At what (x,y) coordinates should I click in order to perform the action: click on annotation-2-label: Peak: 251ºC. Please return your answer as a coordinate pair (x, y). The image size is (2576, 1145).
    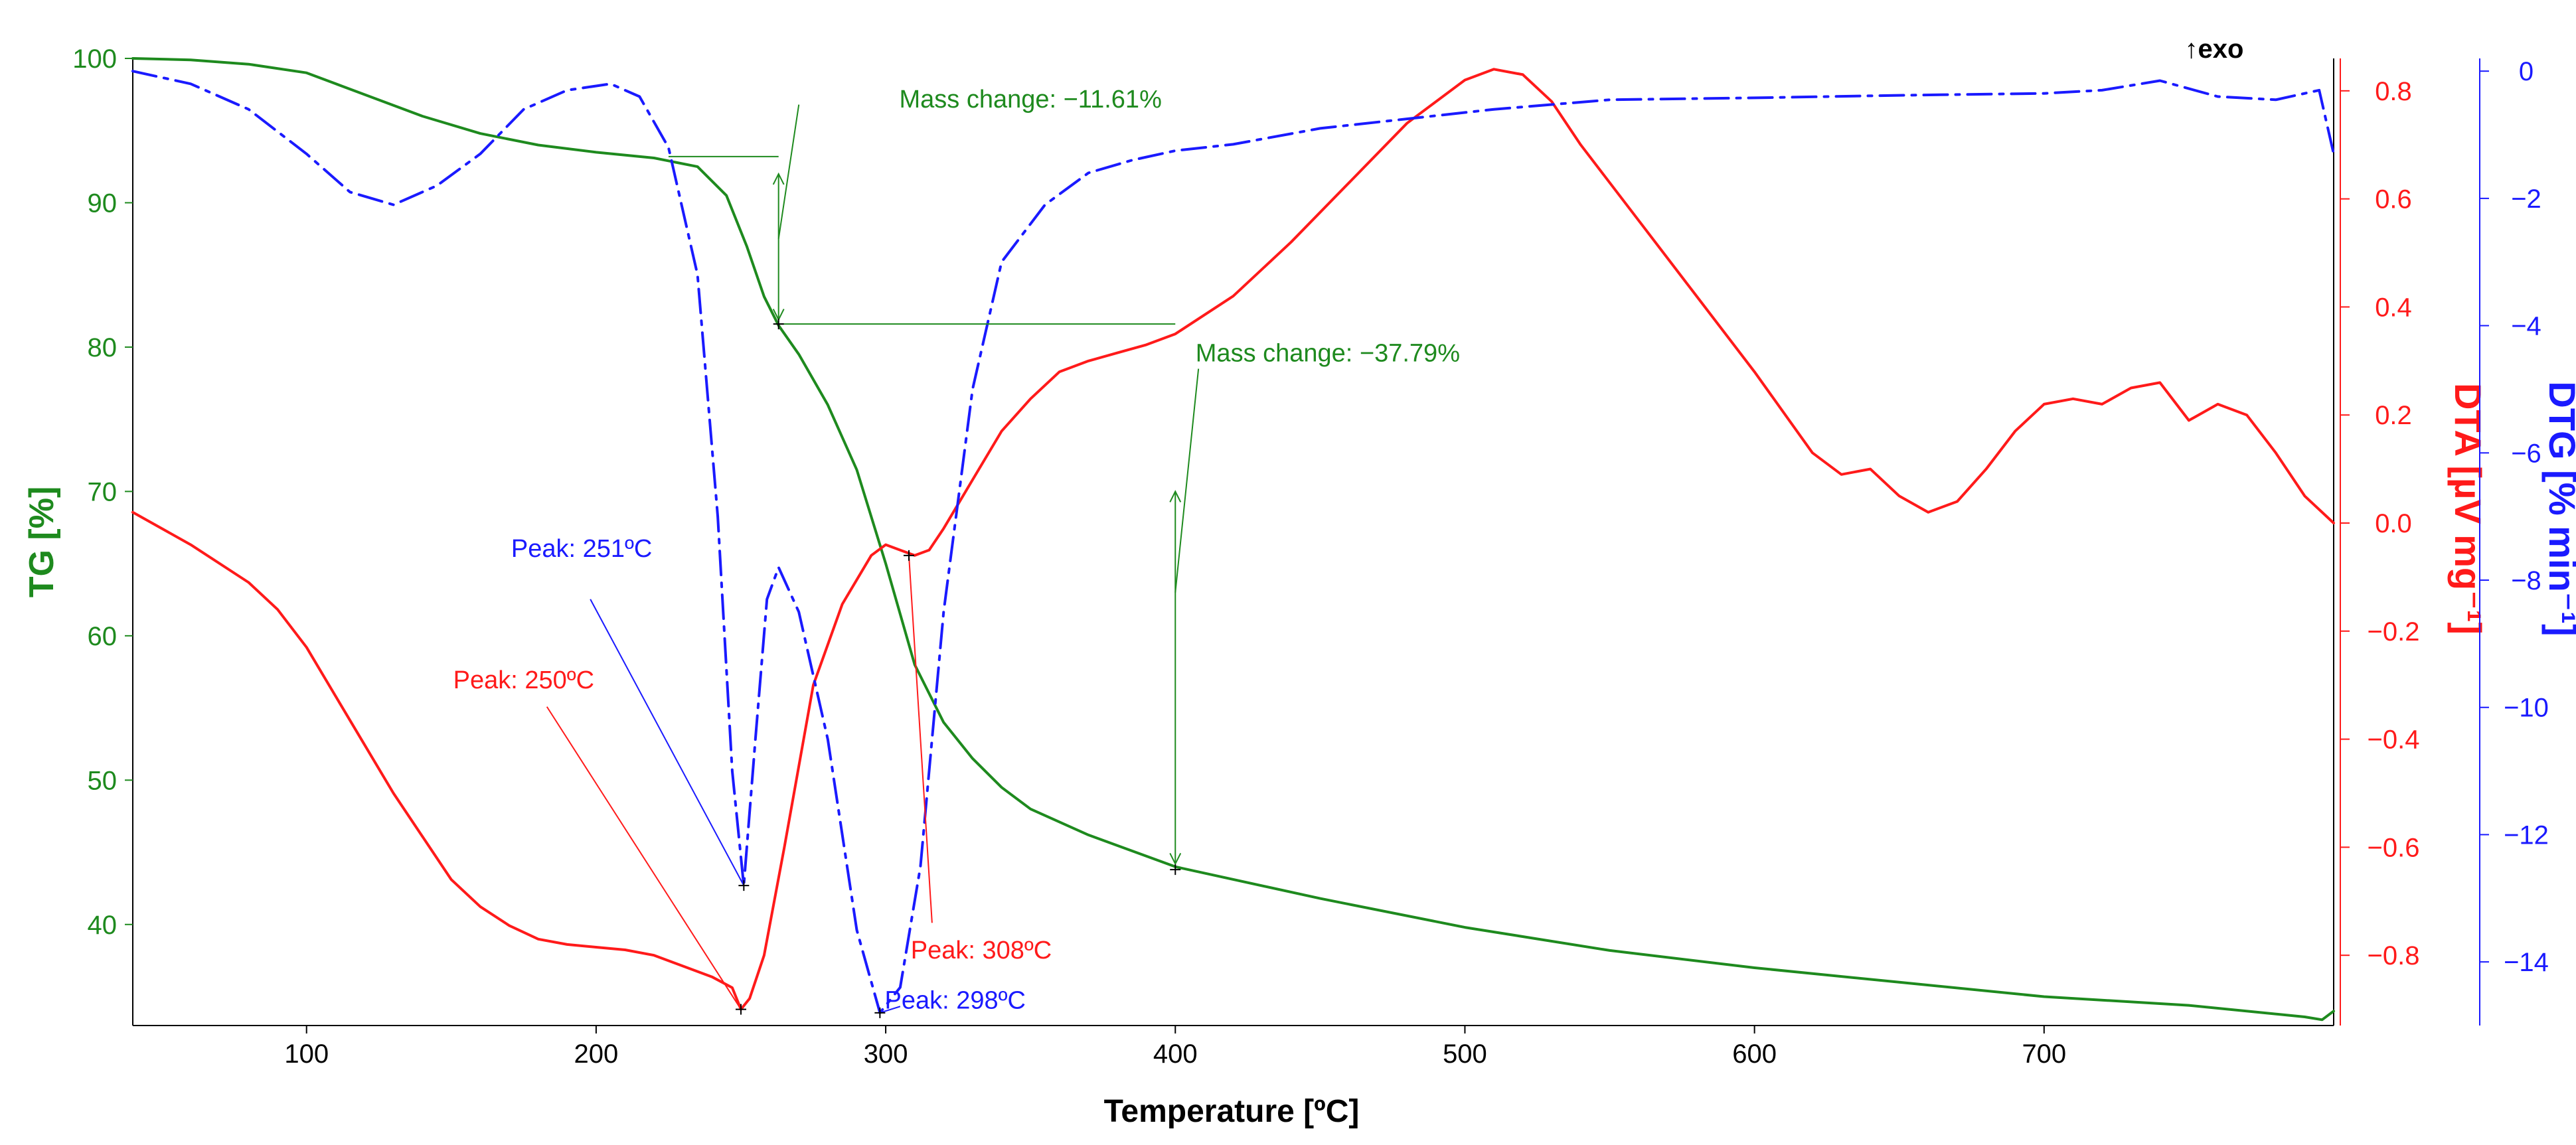
    Looking at the image, I should click on (581, 549).